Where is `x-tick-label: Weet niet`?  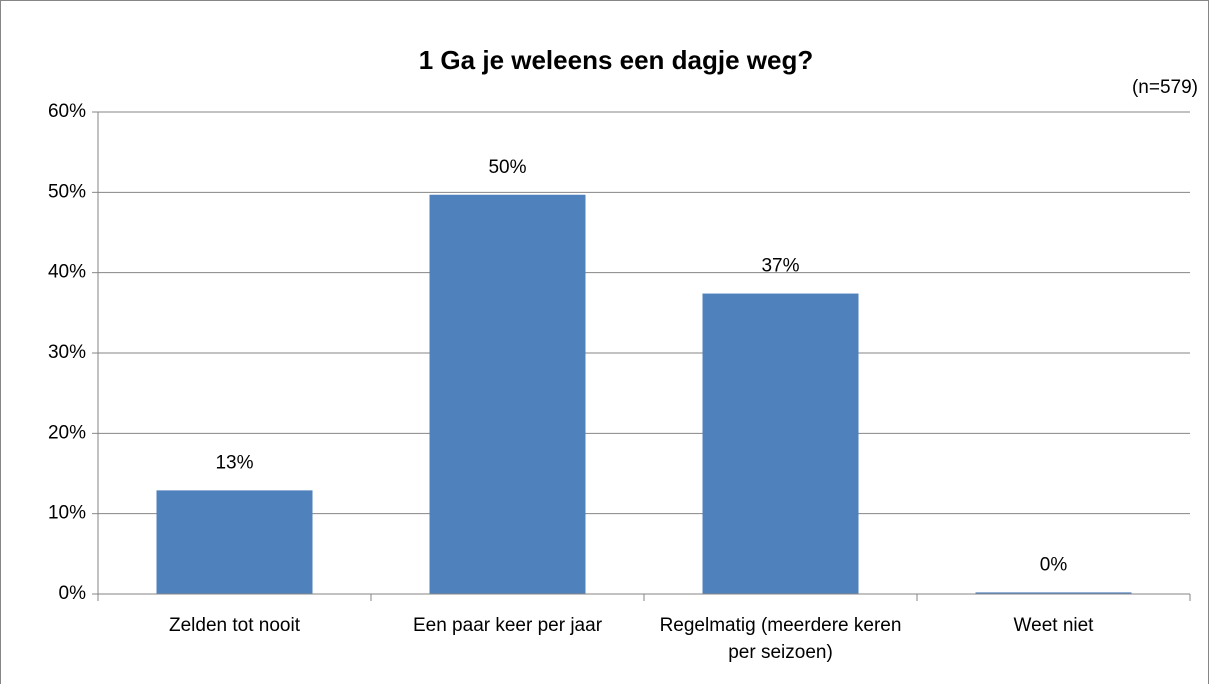 x-tick-label: Weet niet is located at coordinates (1053, 625).